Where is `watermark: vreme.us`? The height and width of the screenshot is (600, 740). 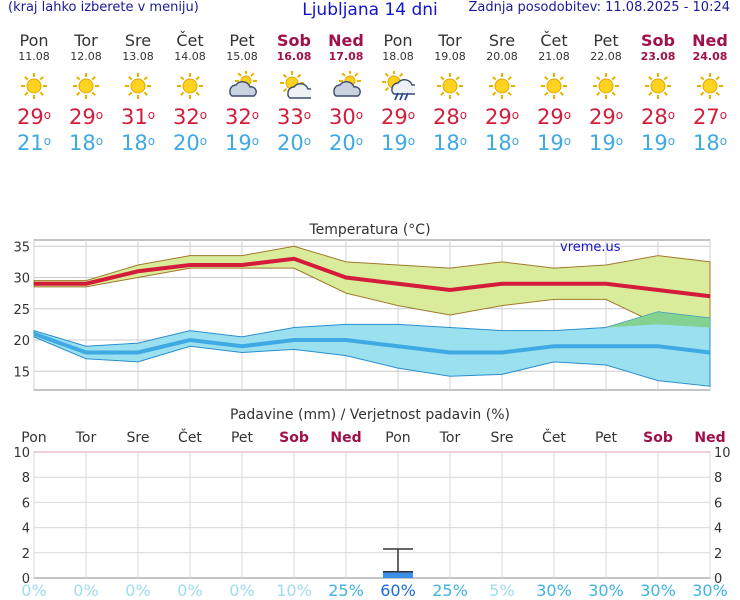 watermark: vreme.us is located at coordinates (590, 247).